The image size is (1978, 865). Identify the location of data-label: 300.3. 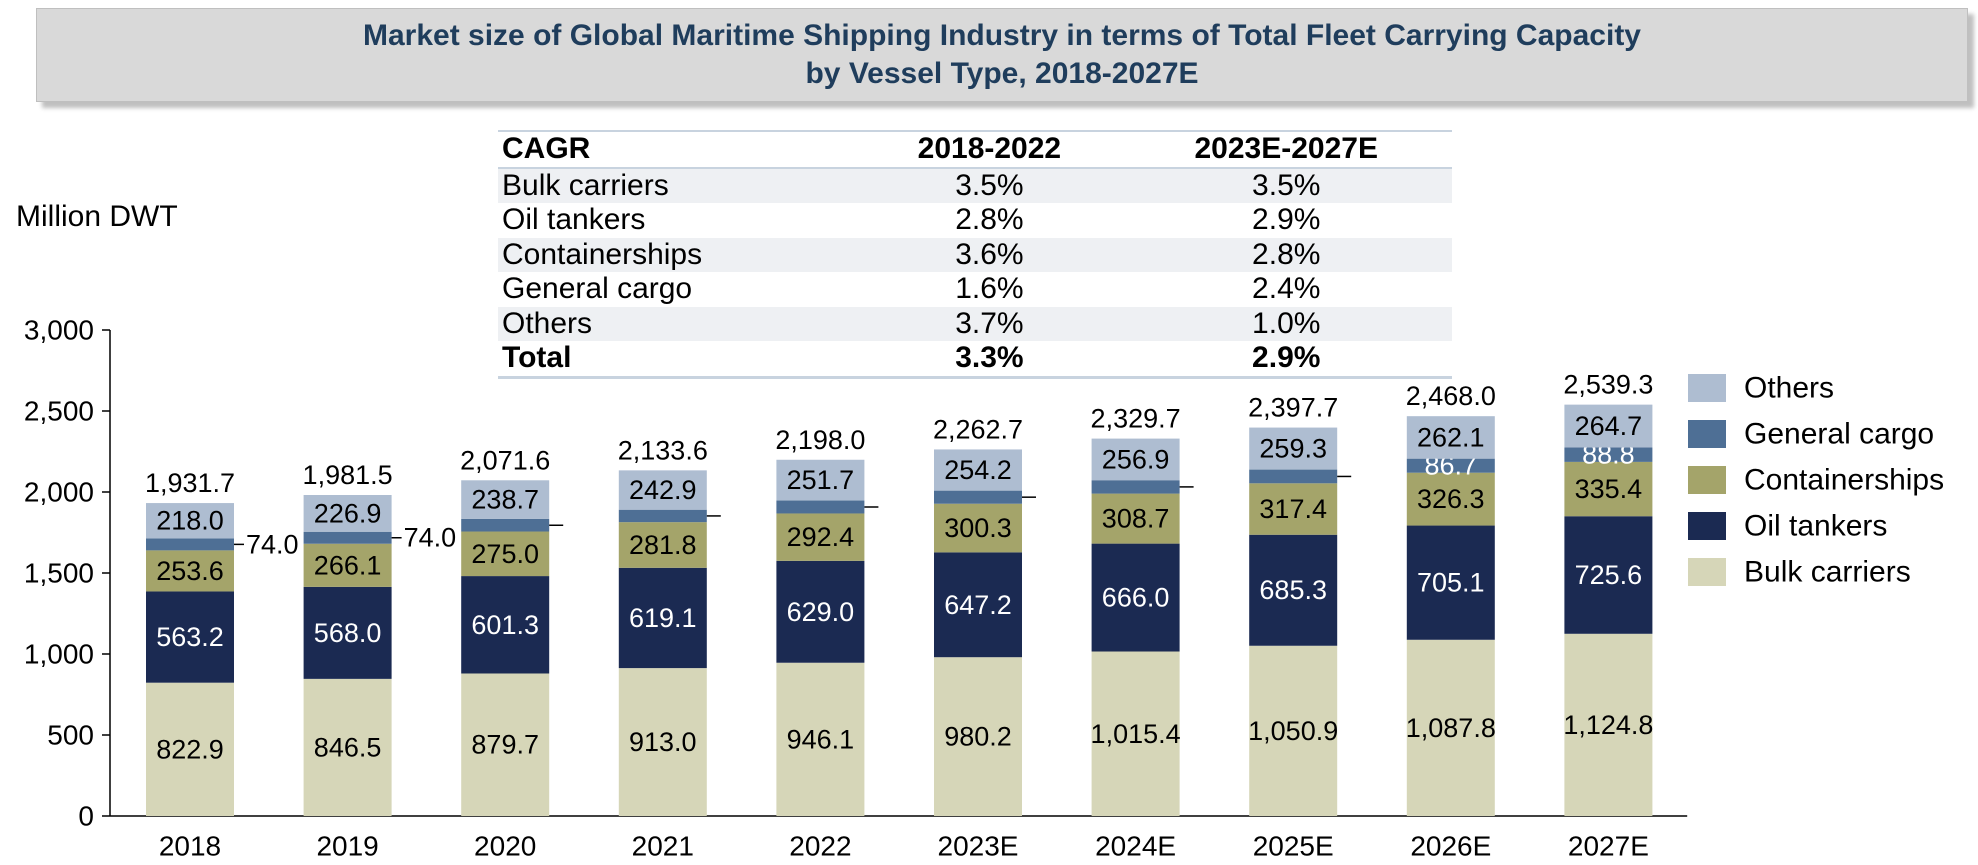
(978, 528).